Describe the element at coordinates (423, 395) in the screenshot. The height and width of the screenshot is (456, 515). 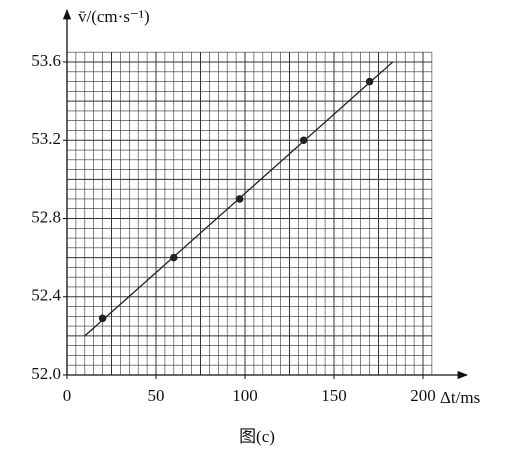
I see `x-tick-label: 200` at that location.